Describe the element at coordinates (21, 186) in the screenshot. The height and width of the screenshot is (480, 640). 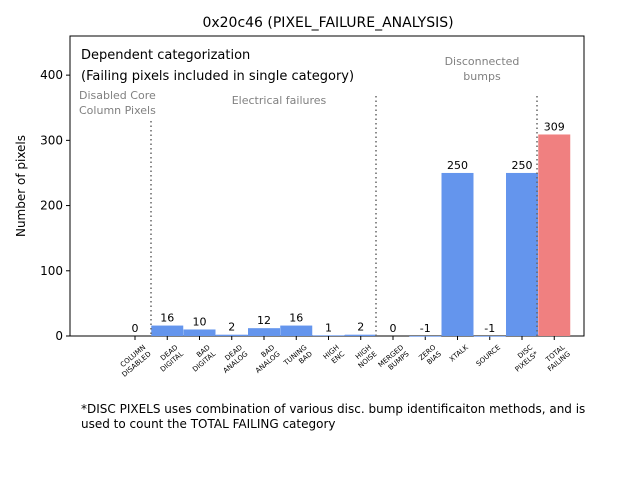
I see `y-axis-label: Number of pixels` at that location.